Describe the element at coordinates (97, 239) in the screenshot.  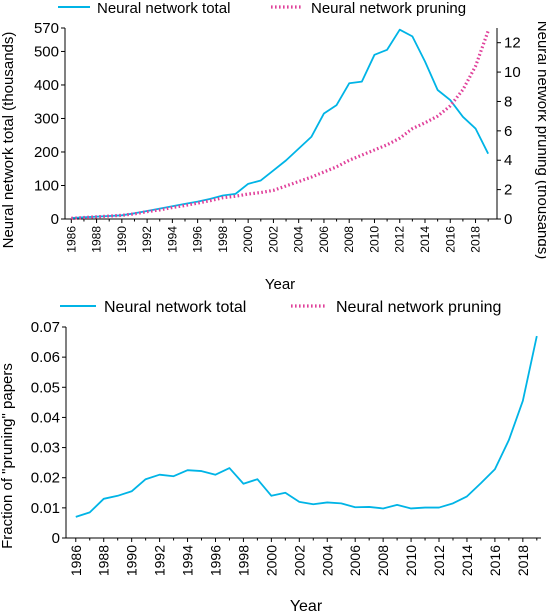
I see `chart1-x-tick-label: 1988` at that location.